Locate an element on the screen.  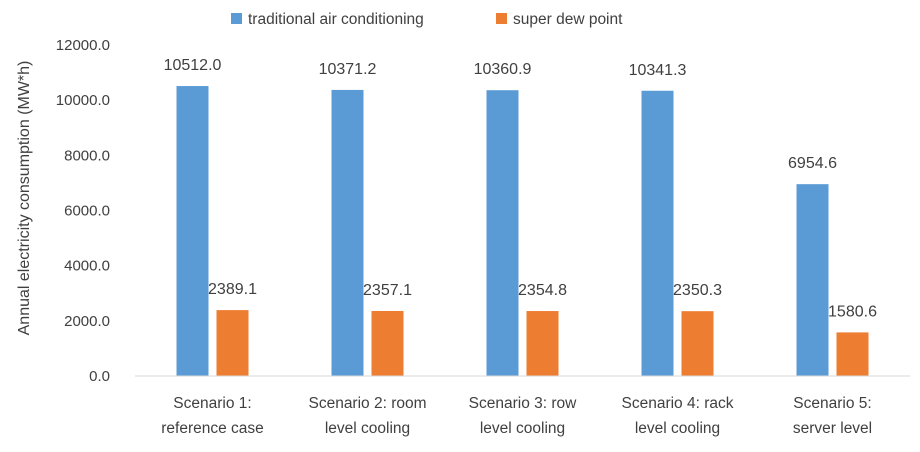
x-category-label: Scenario 1: is located at coordinates (212, 403).